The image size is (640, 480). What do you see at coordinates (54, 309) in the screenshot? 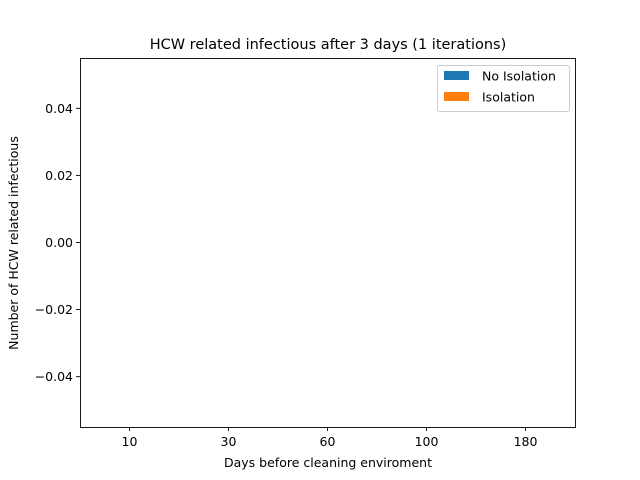
I see `y-tick-label: −0.02` at bounding box center [54, 309].